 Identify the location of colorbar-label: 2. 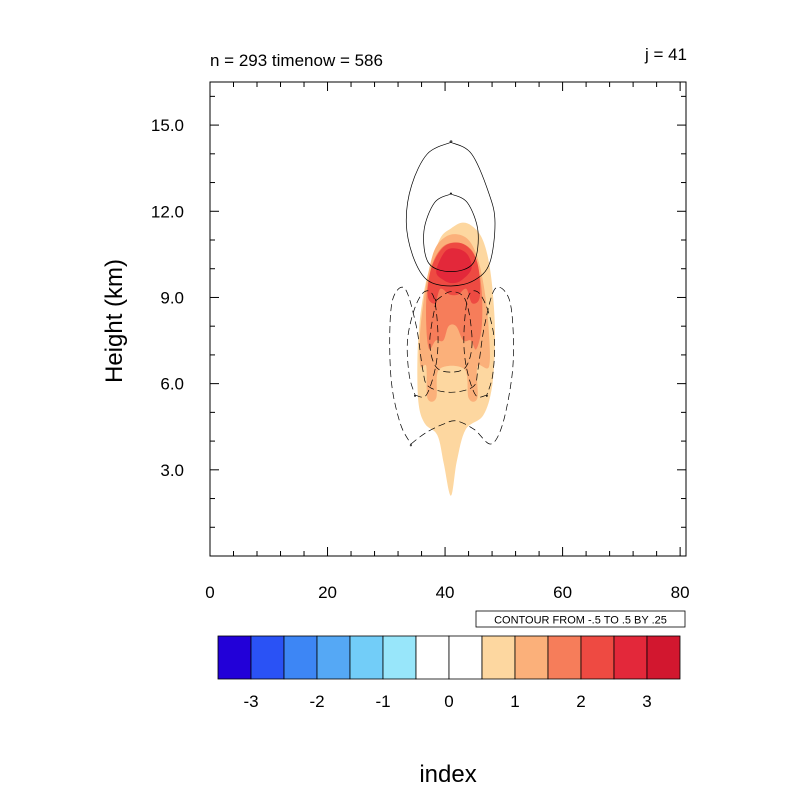
(580, 701).